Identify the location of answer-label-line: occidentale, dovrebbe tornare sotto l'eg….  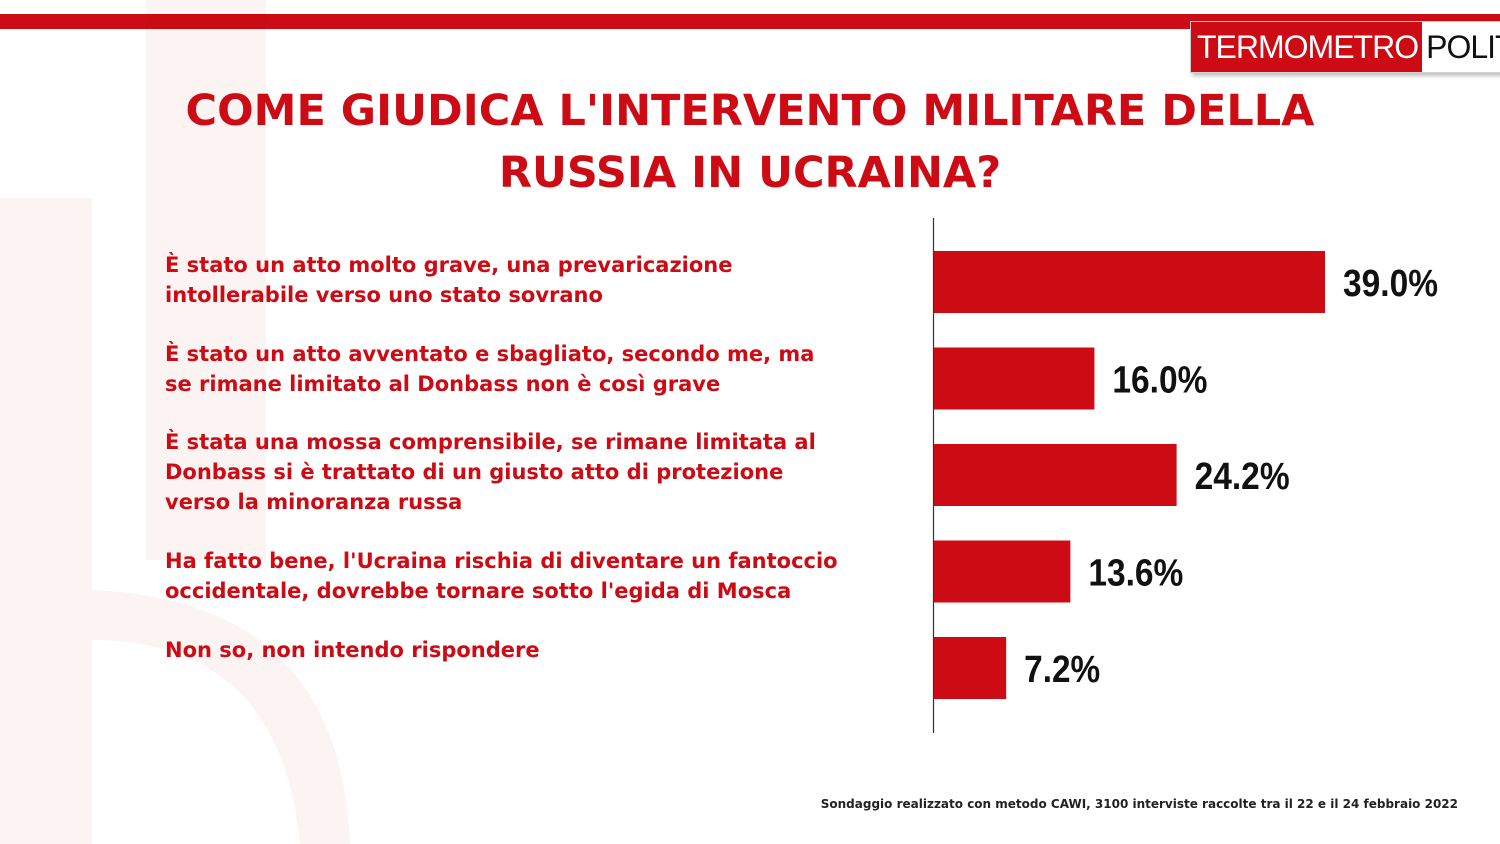
(478, 591).